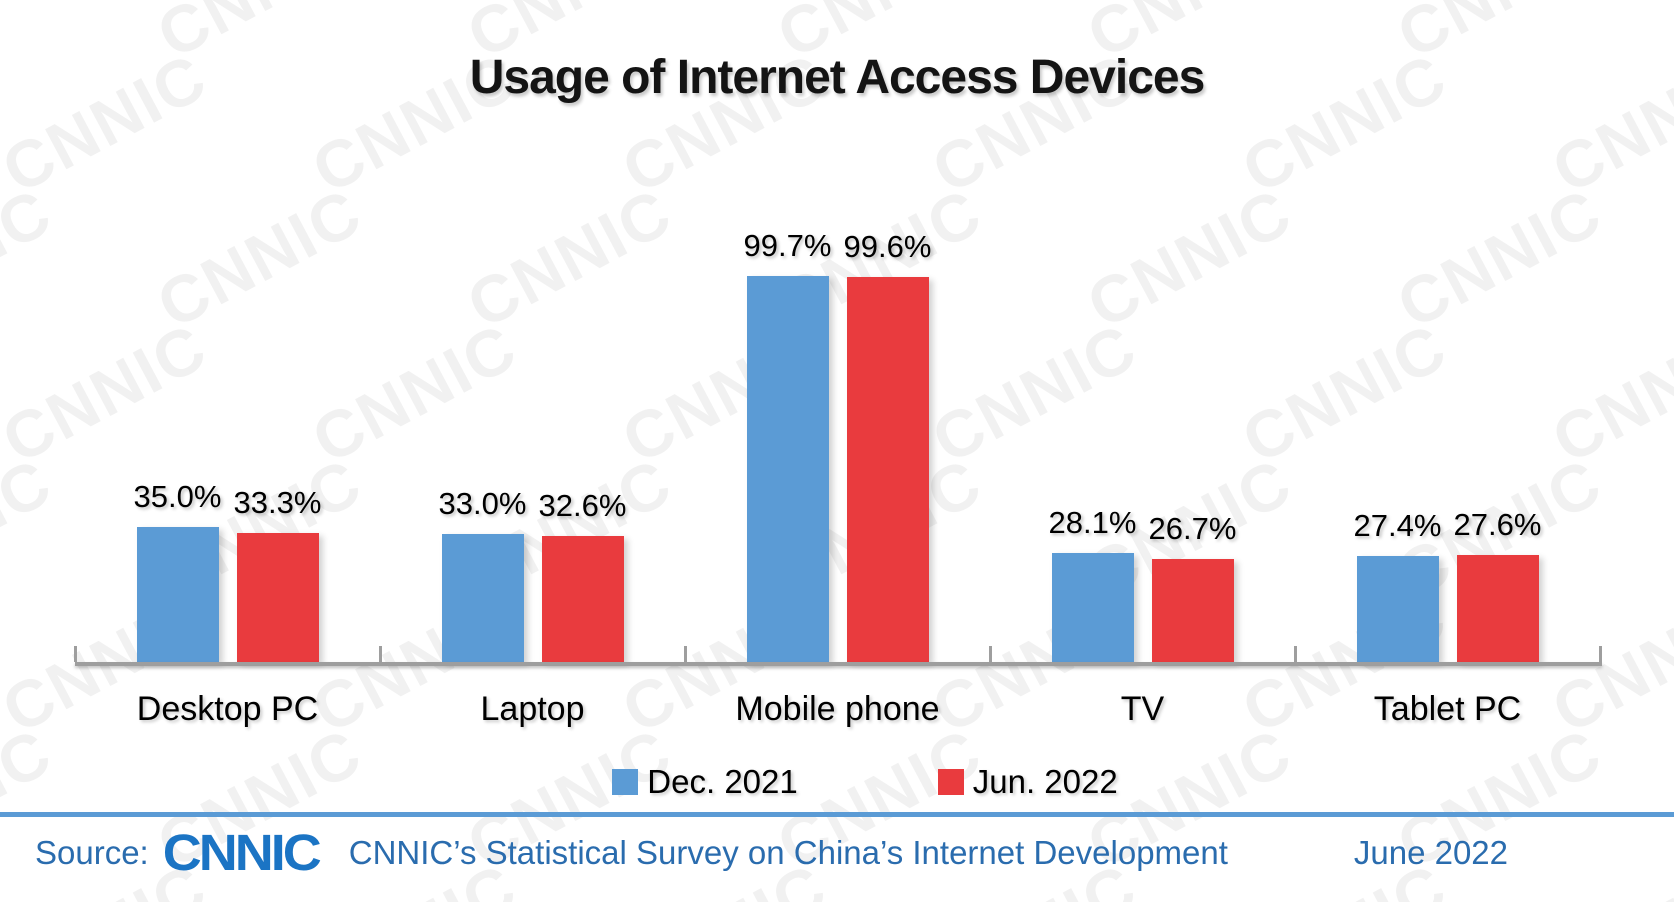 The height and width of the screenshot is (902, 1674). Describe the element at coordinates (1397, 609) in the screenshot. I see `bar-dec-2021-tablet-pc` at that location.